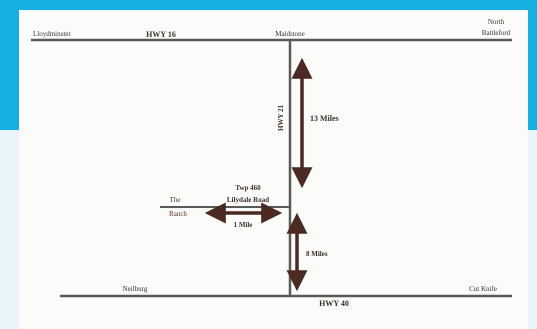 The image size is (537, 329). What do you see at coordinates (334, 303) in the screenshot?
I see `hwy40-label: HWY 40` at bounding box center [334, 303].